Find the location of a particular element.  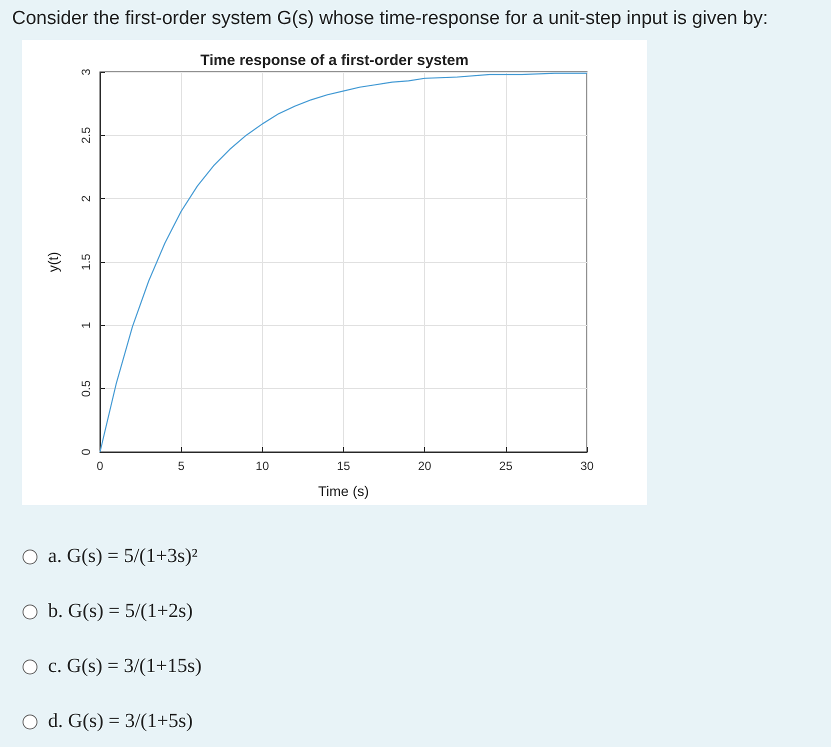

x-tick-label: 20 is located at coordinates (425, 466).